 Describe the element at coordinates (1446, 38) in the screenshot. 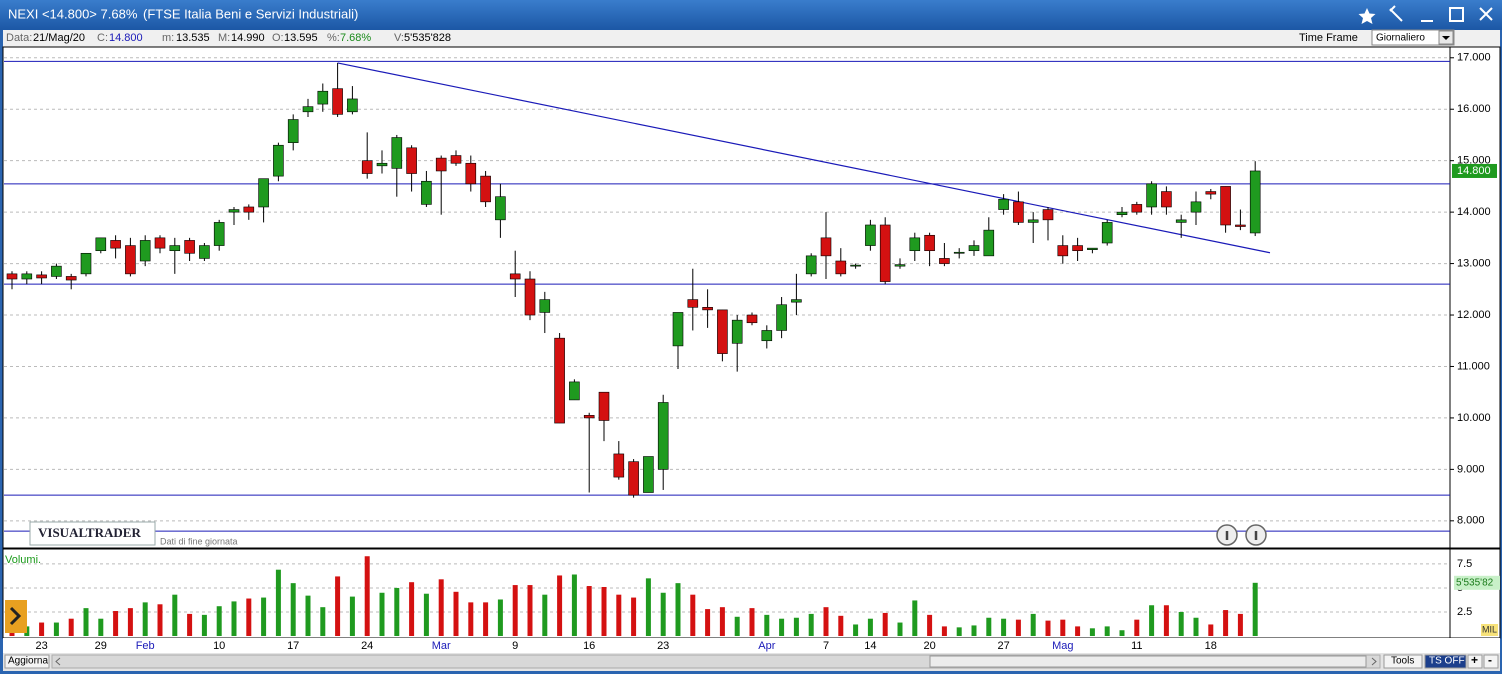

I see `select-arrow-icon` at that location.